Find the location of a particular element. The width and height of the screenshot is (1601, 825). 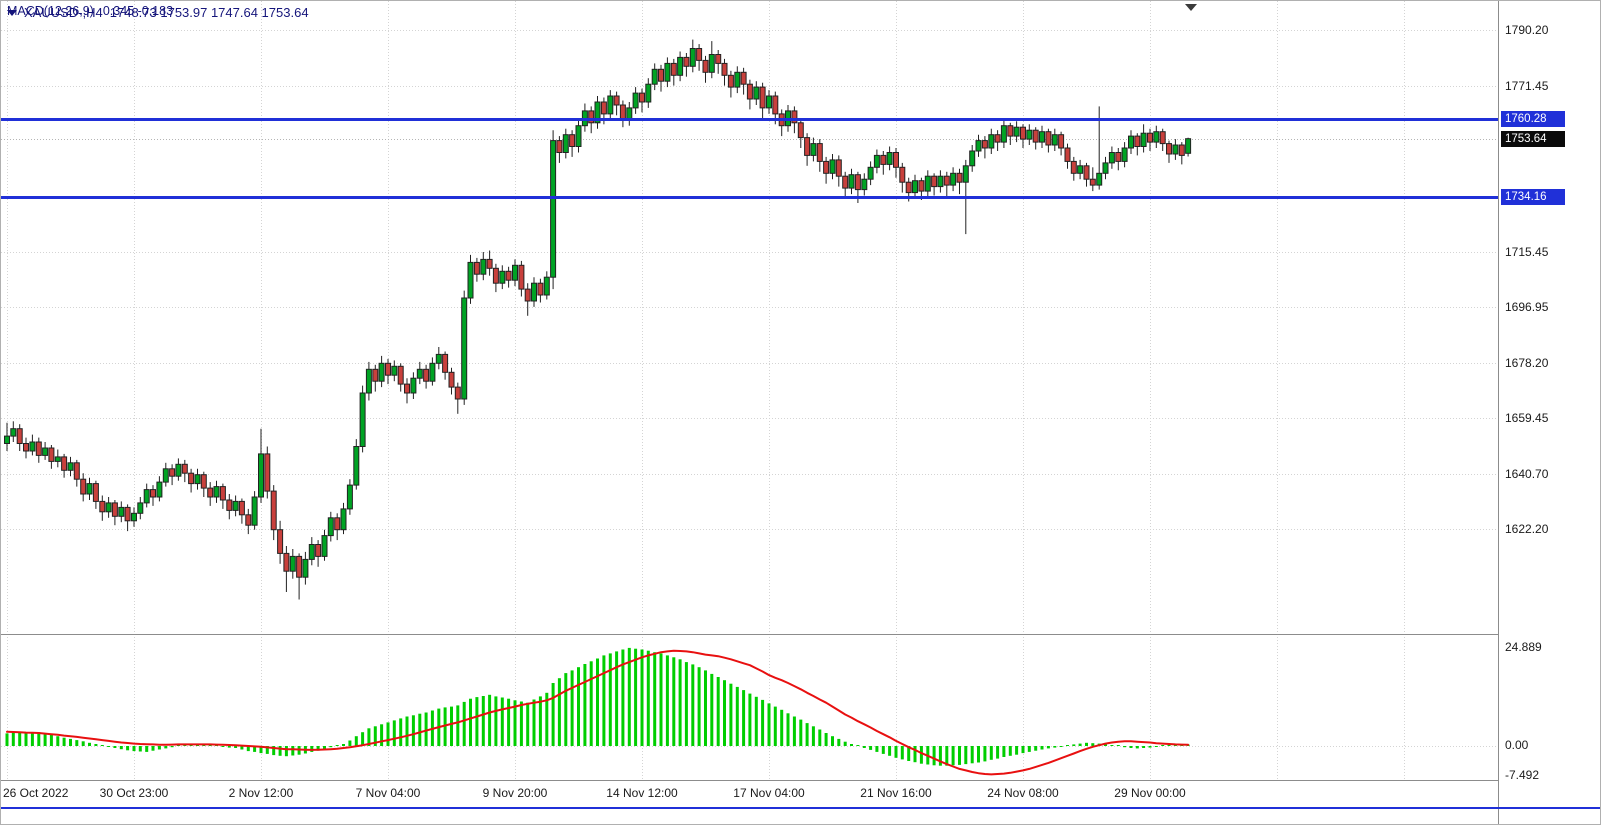

price-axis-label: 1771.45 is located at coordinates (1527, 85).